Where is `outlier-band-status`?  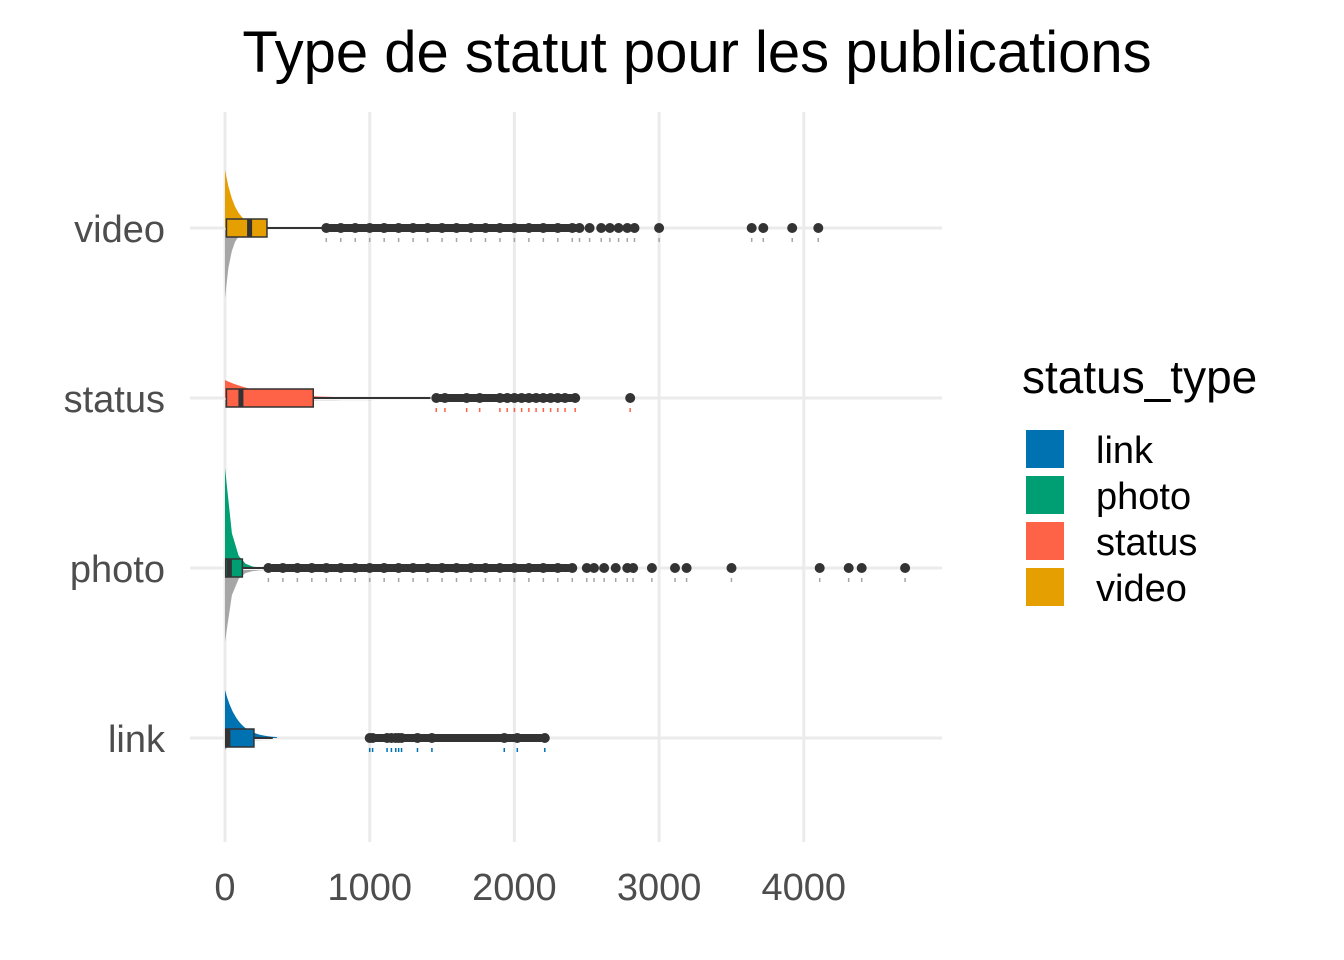 outlier-band-status is located at coordinates (506, 398).